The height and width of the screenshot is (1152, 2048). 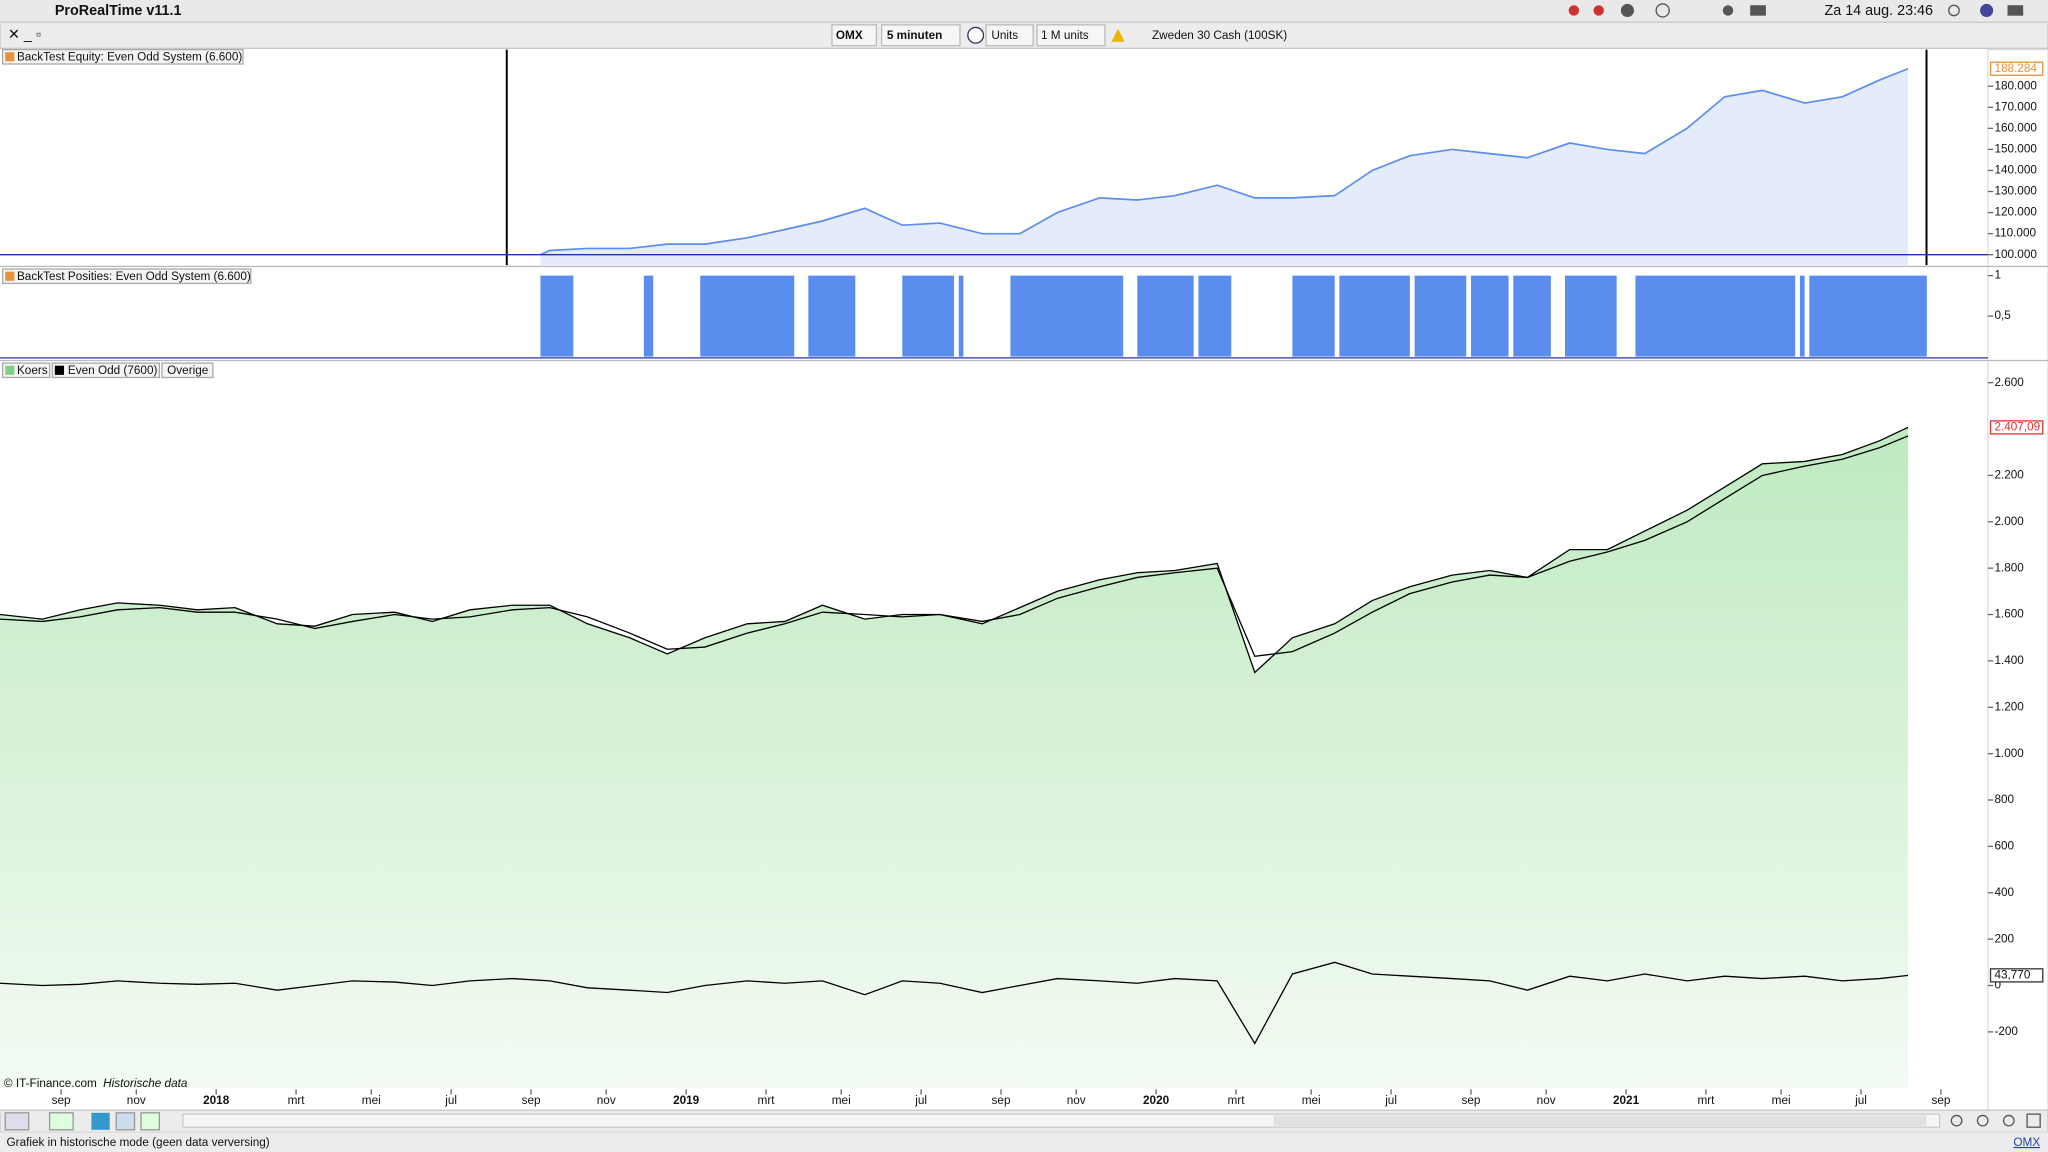 I want to click on close-button: ✕ _ ▫, so click(x=24, y=35).